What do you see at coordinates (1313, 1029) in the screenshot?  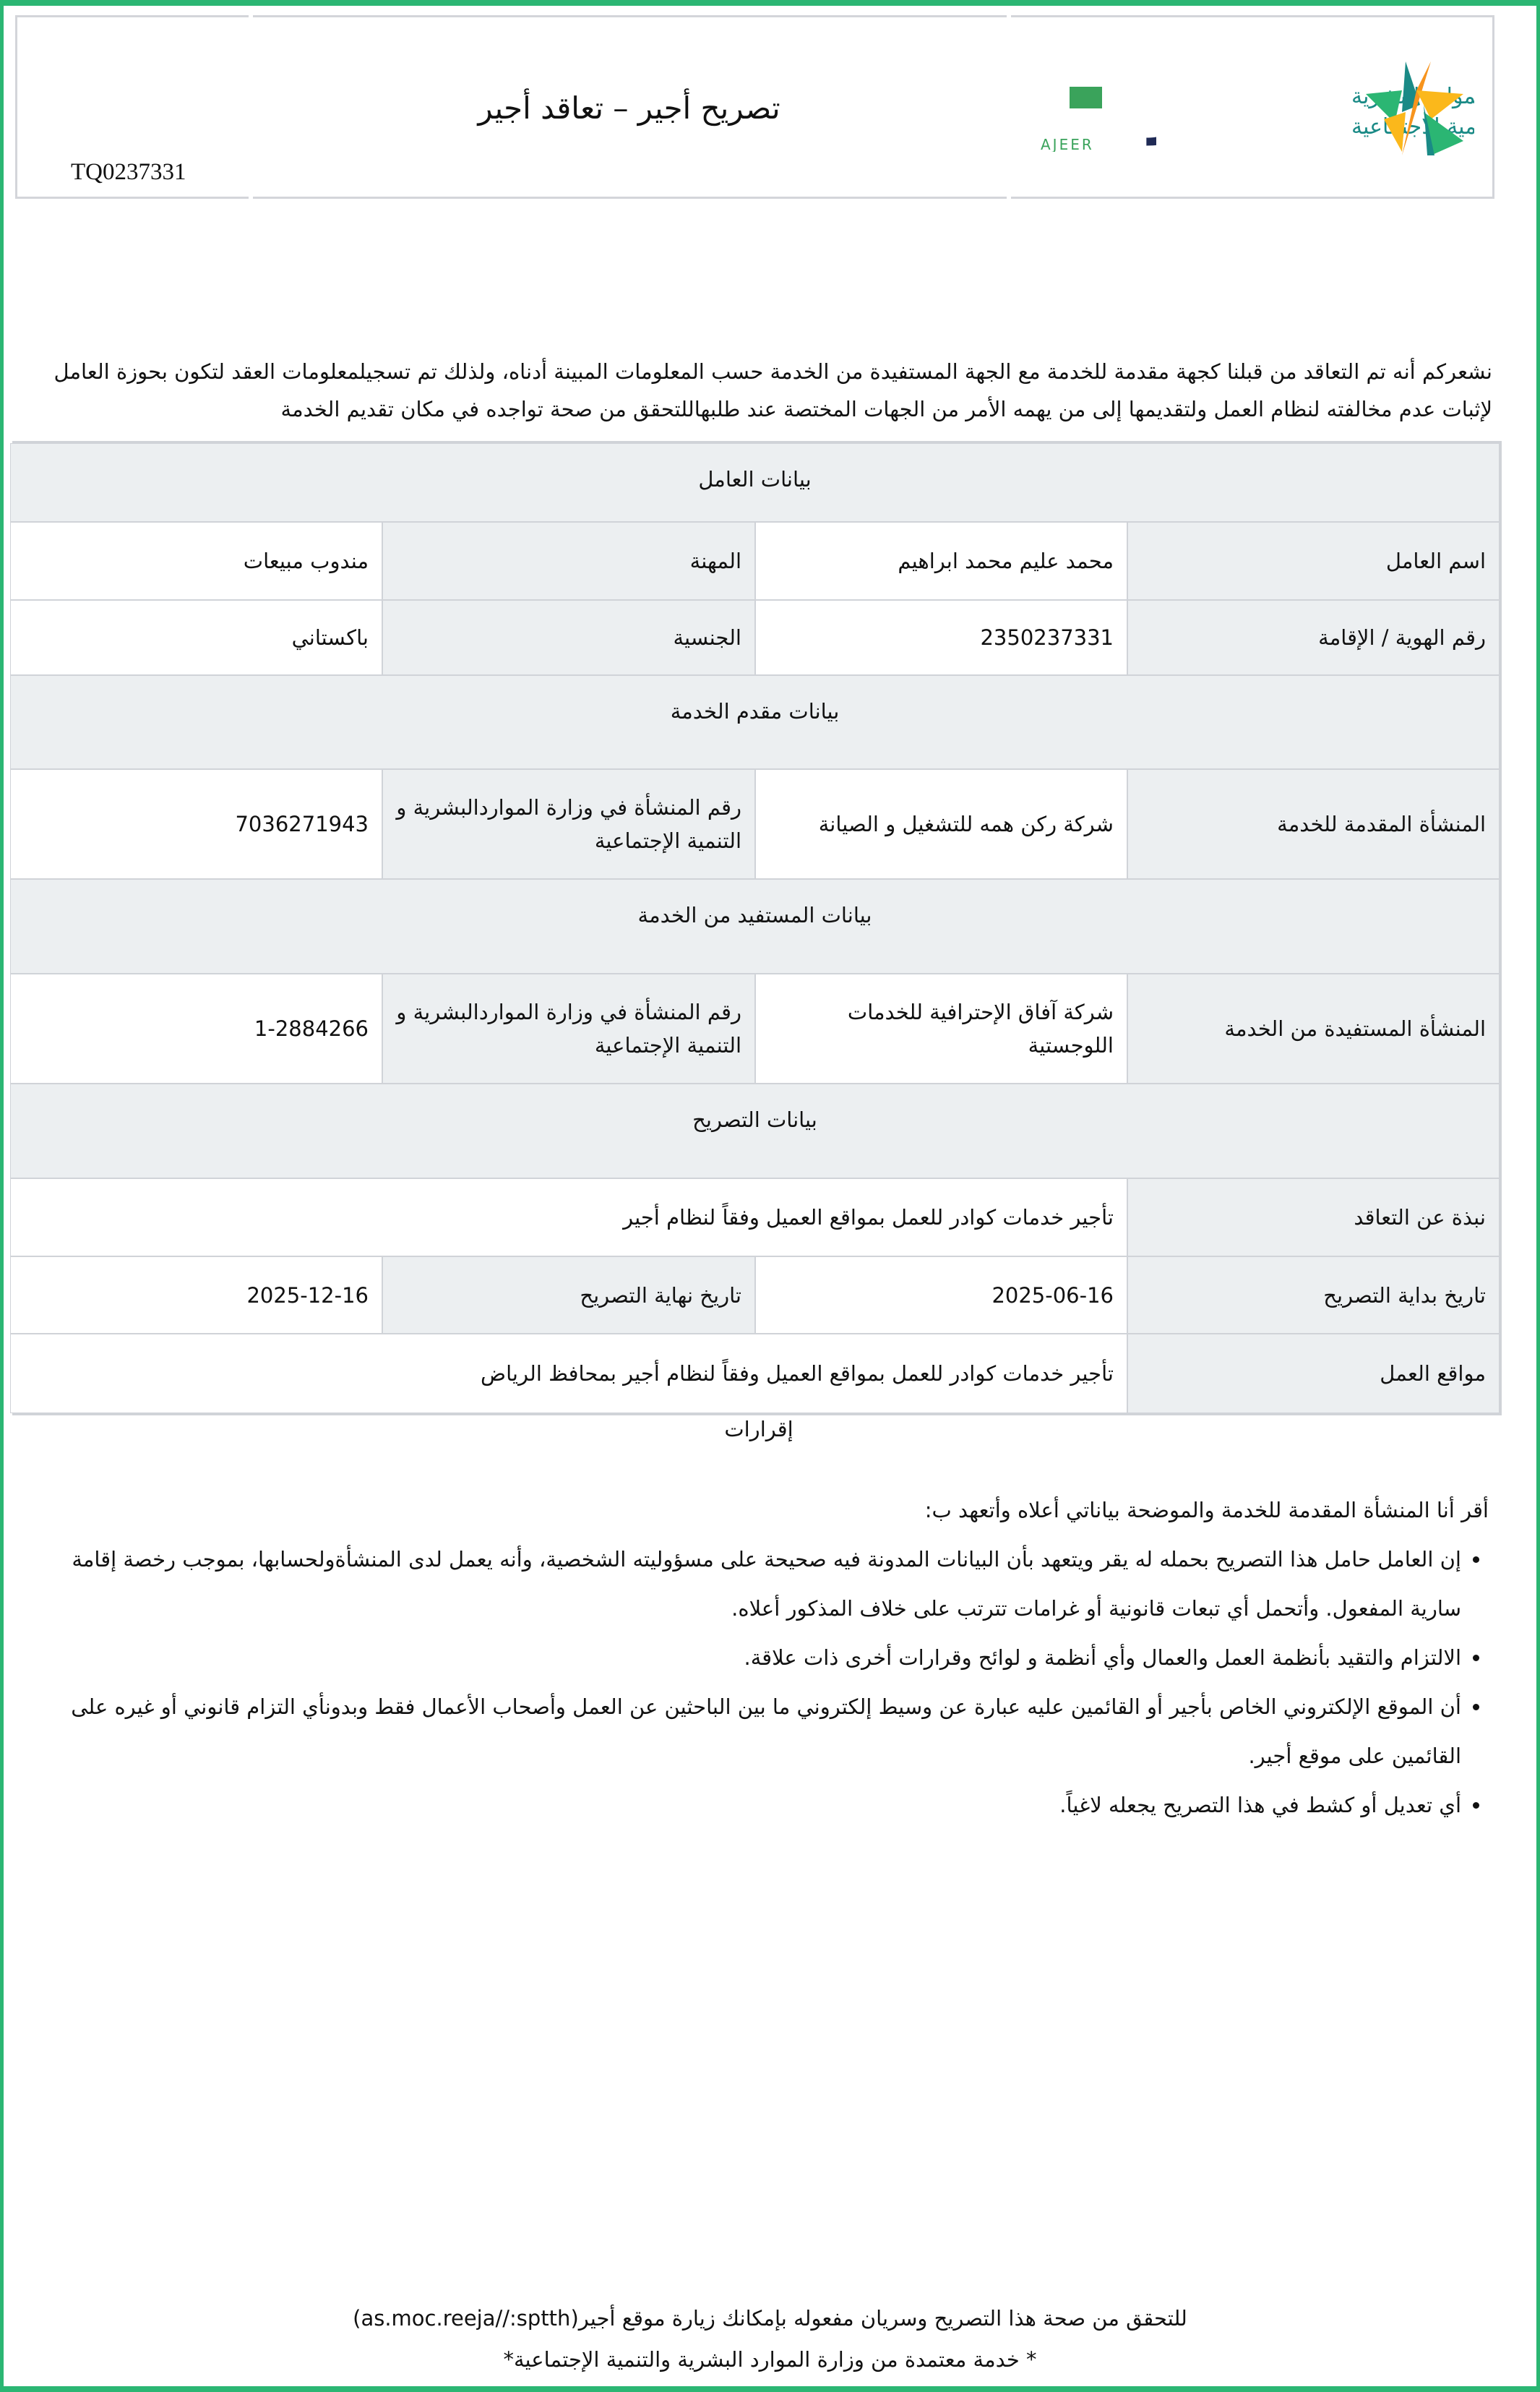 I see `beneficiary-org-label: المنشأة المستفيدة من الخدمة` at bounding box center [1313, 1029].